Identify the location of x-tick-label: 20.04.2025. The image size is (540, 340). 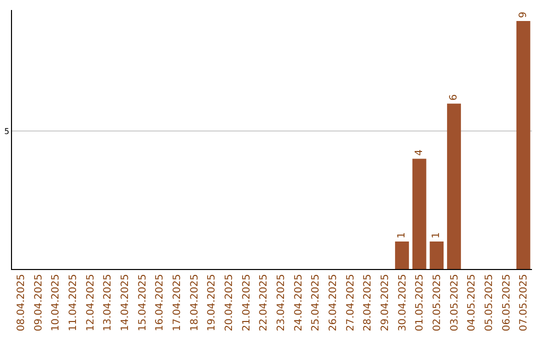
(229, 303).